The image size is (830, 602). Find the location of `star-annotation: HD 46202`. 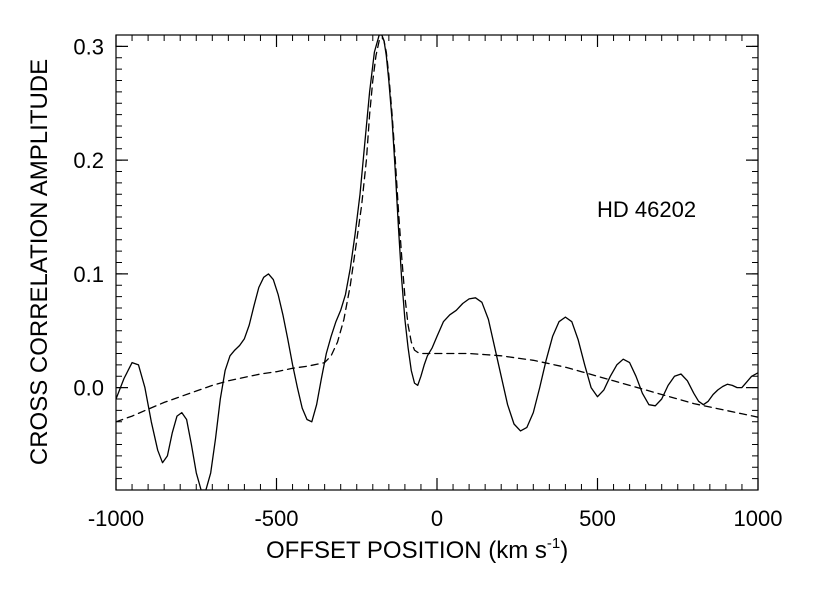

star-annotation: HD 46202 is located at coordinates (646, 209).